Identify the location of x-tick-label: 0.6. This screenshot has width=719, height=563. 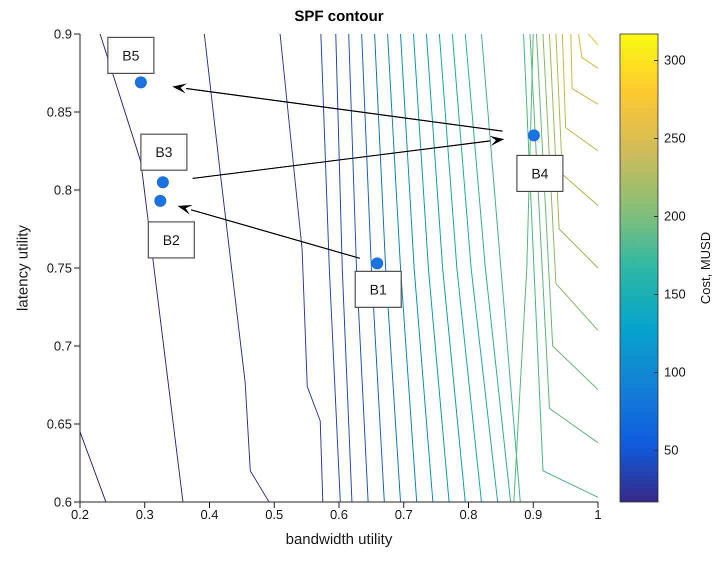
(339, 514).